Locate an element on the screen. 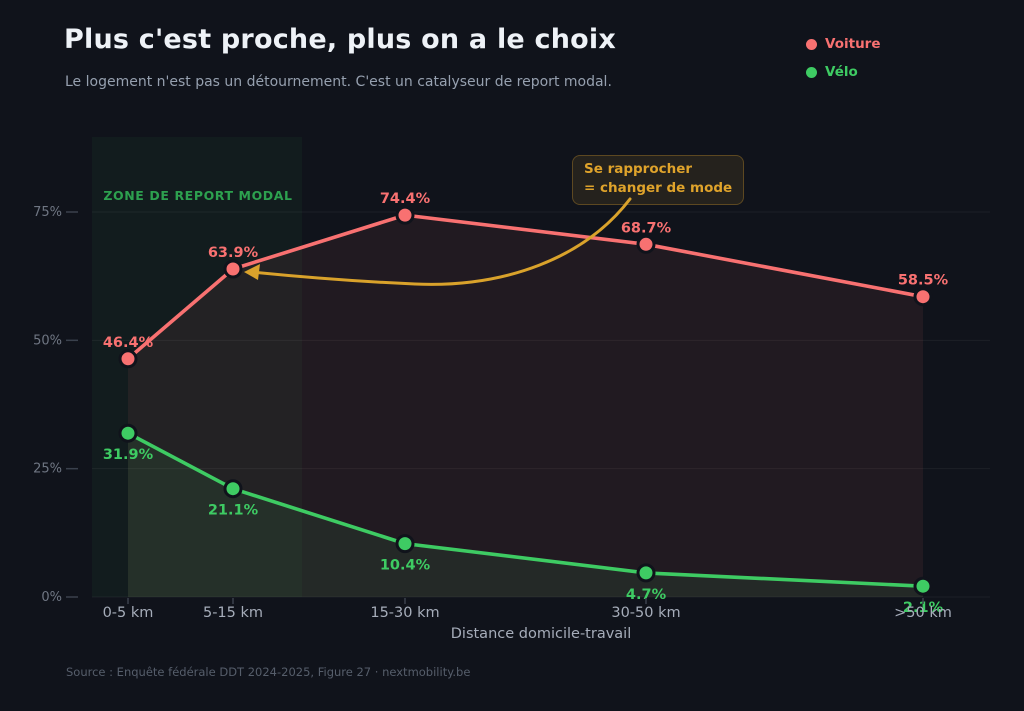 Image resolution: width=1024 pixels, height=711 pixels. data-label-vélo: 21.1% is located at coordinates (233, 511).